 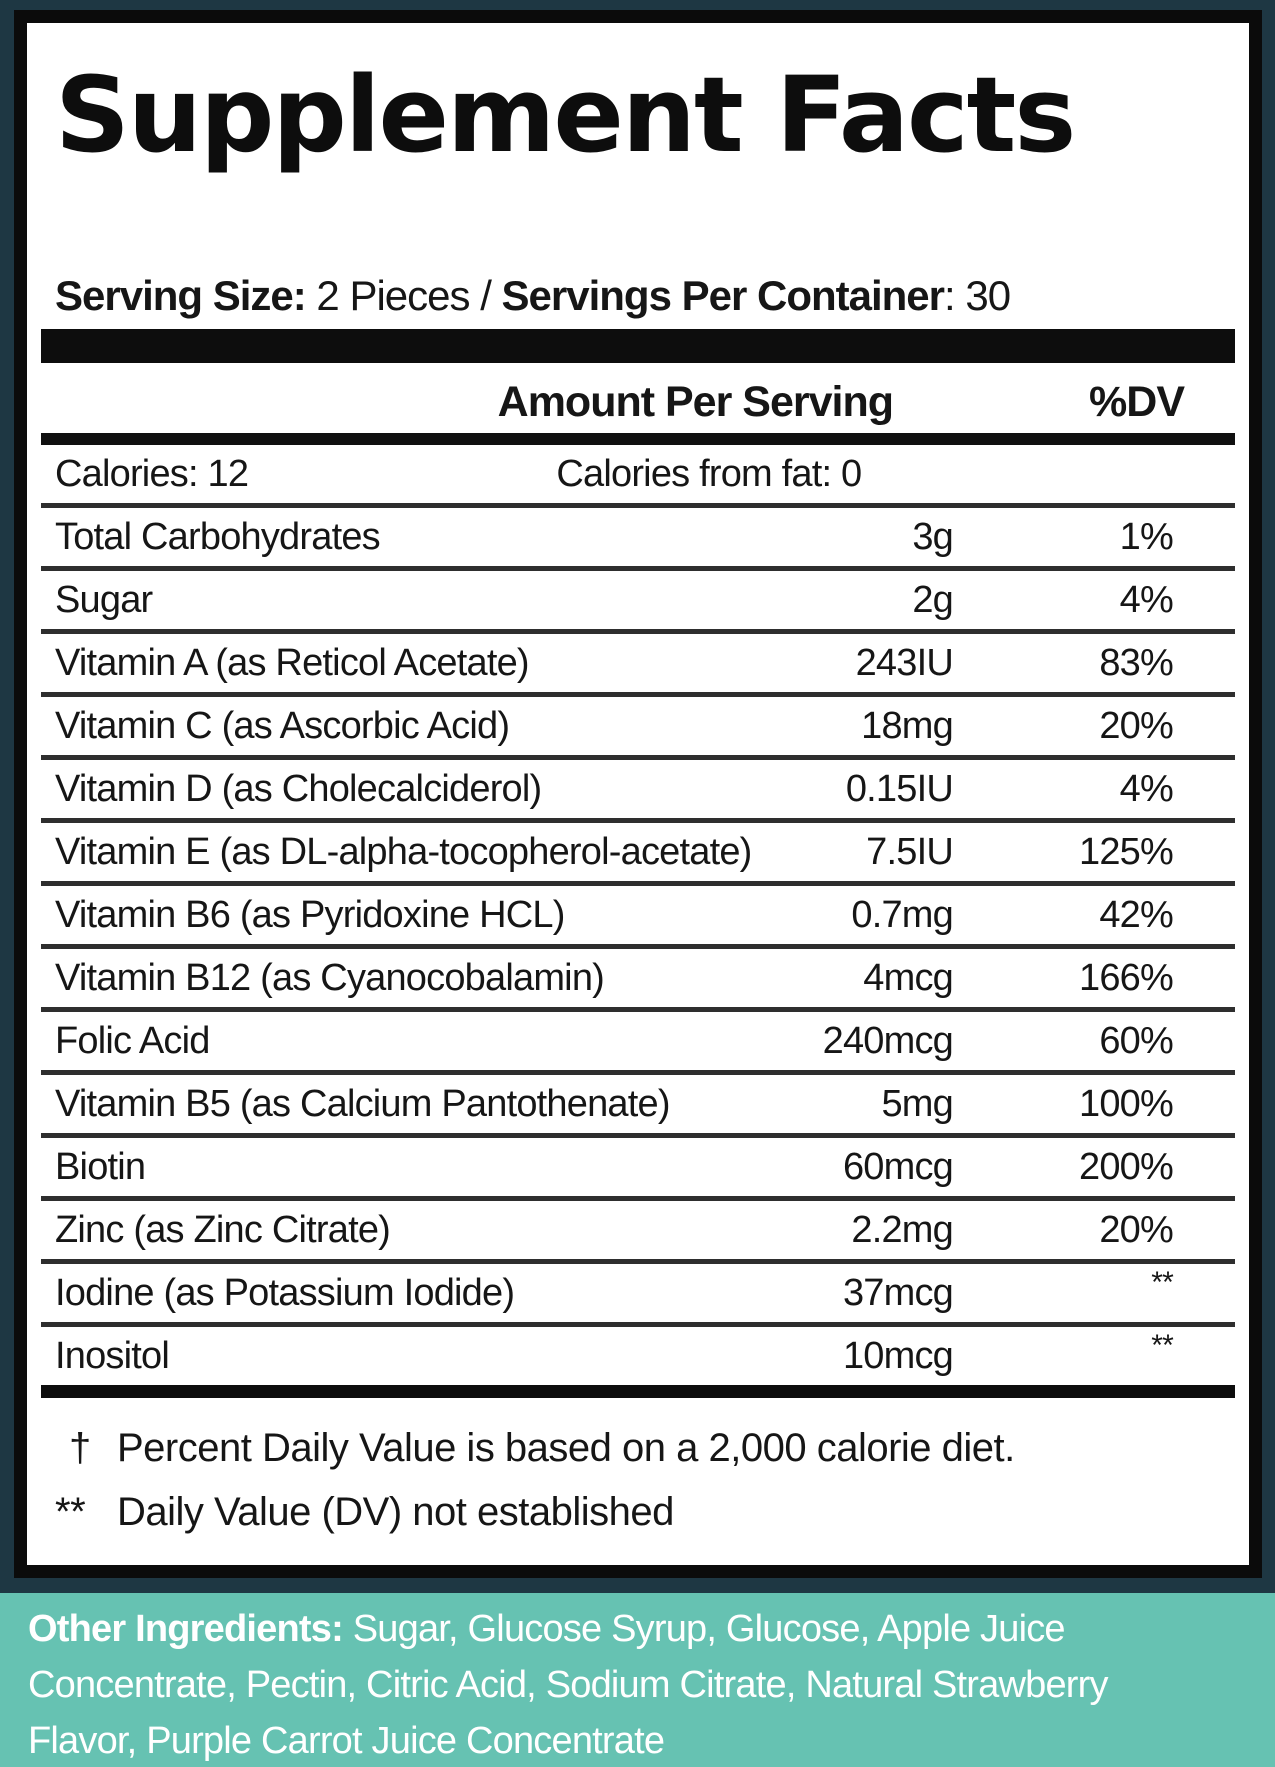 I want to click on calories-value: Calories: 12, so click(x=152, y=474).